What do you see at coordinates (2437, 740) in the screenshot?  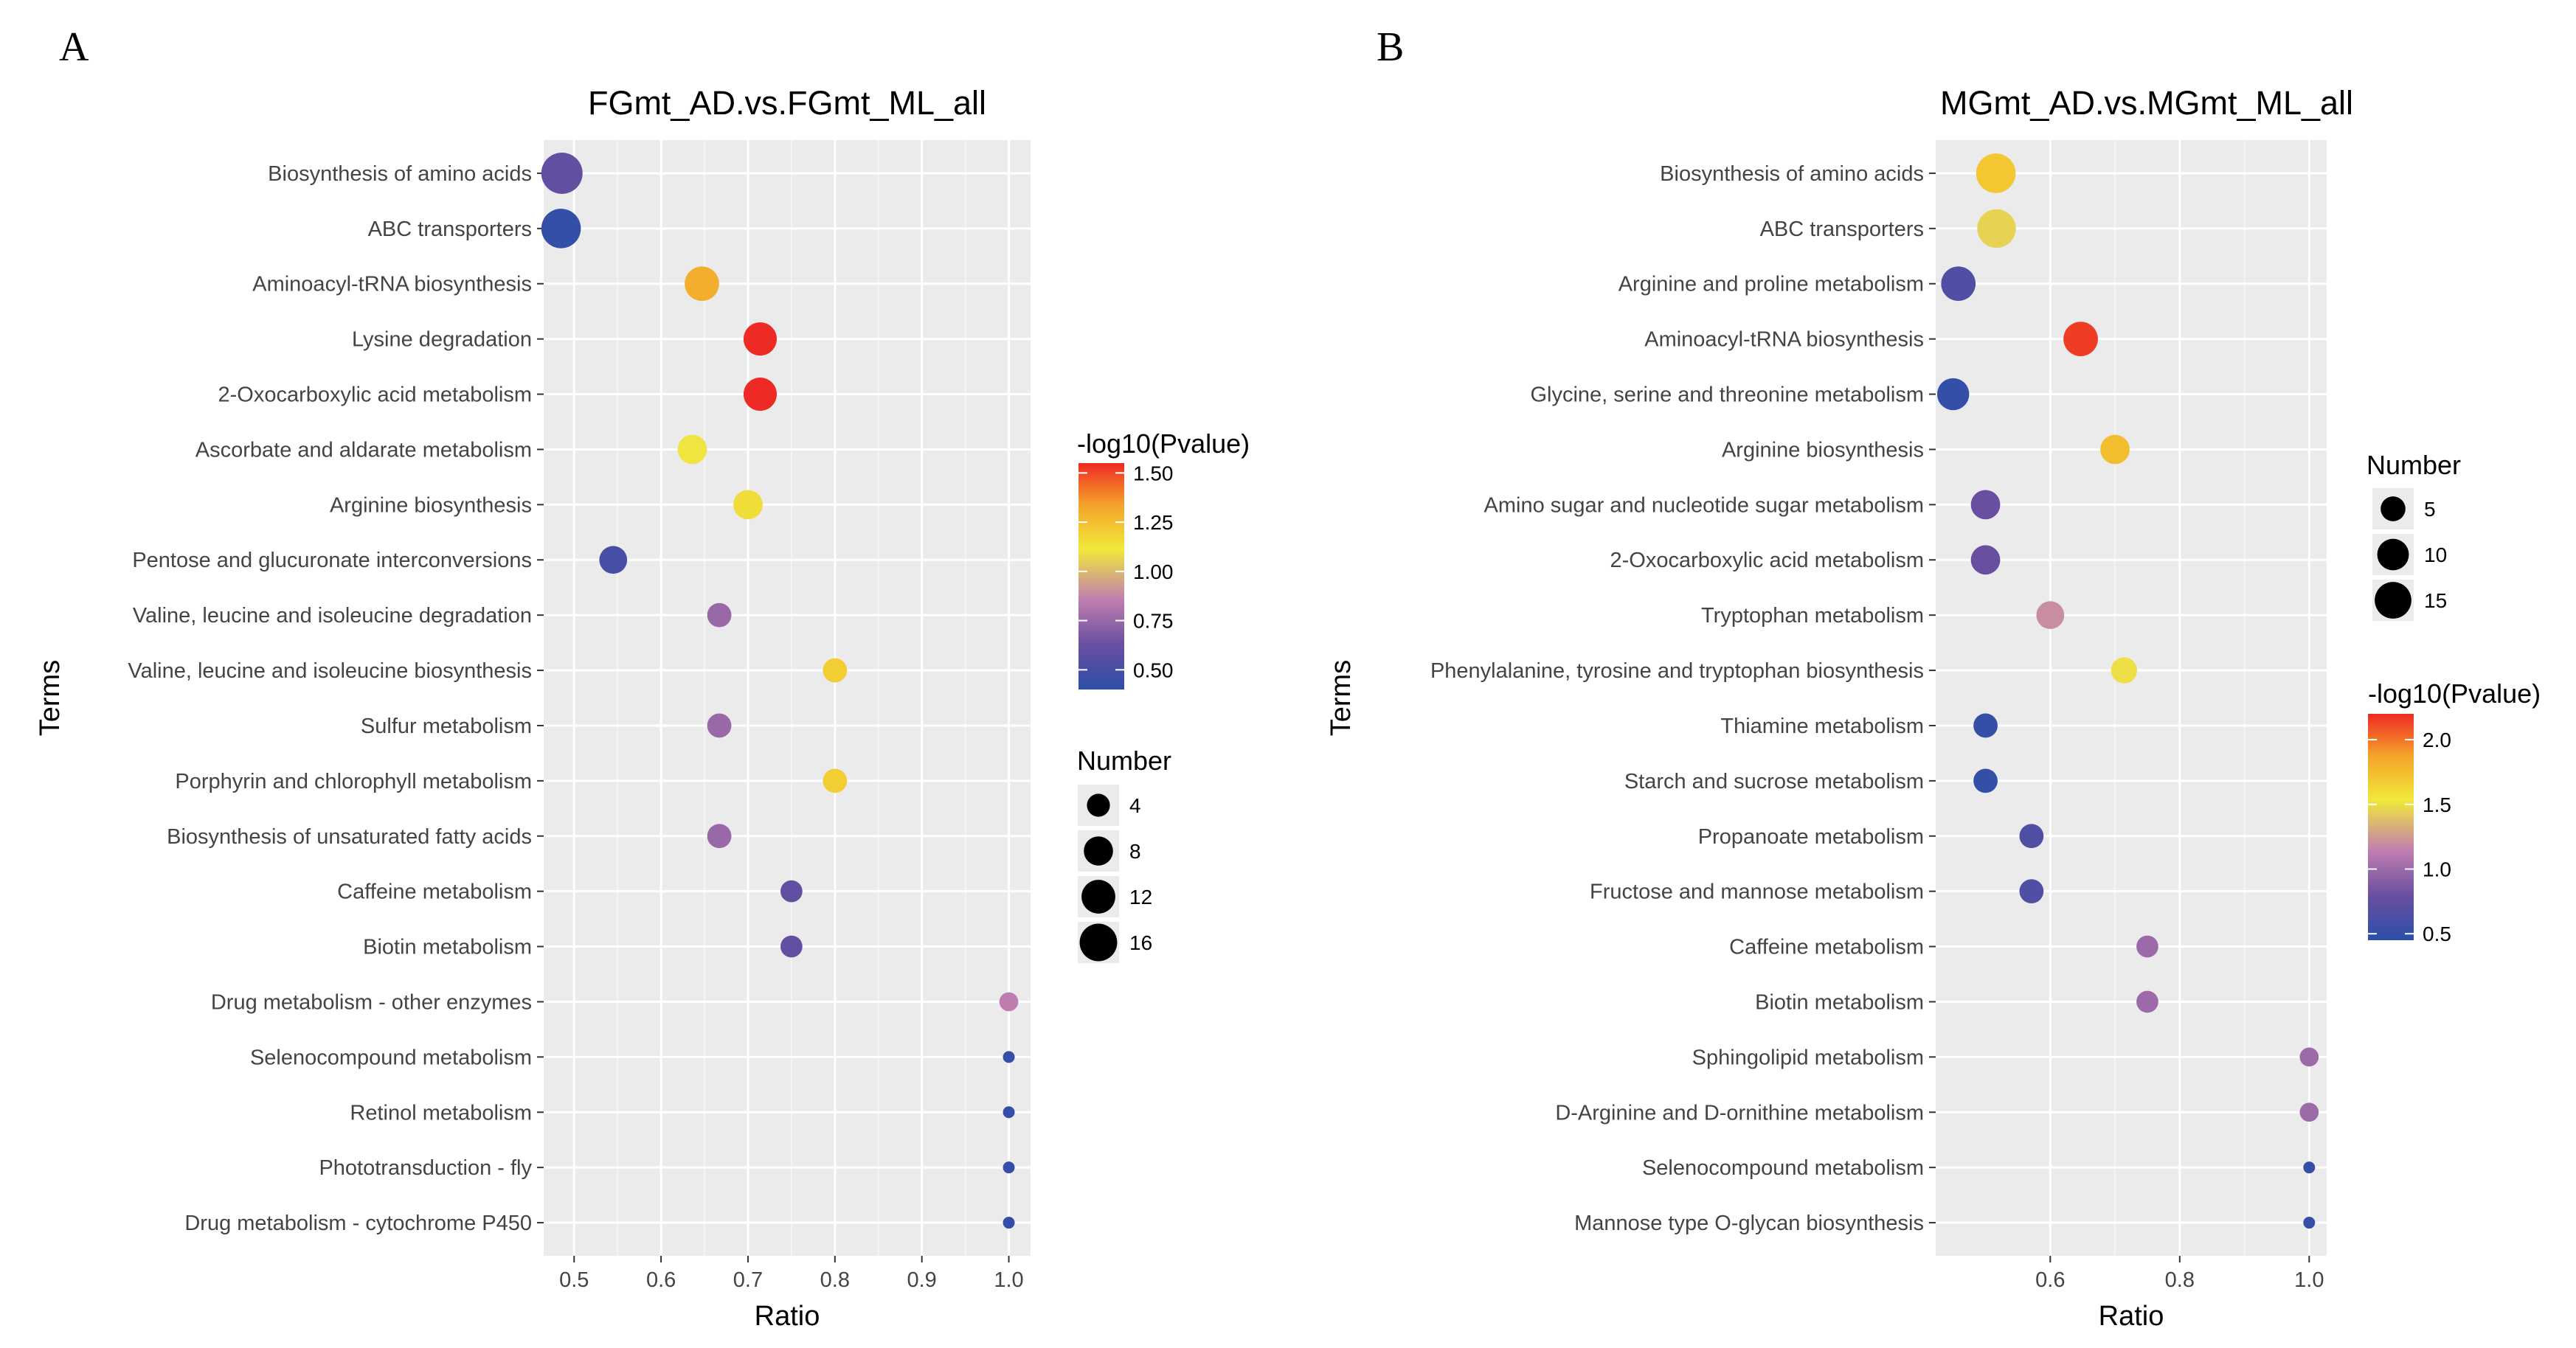 I see `color-legend-label: 2.0` at bounding box center [2437, 740].